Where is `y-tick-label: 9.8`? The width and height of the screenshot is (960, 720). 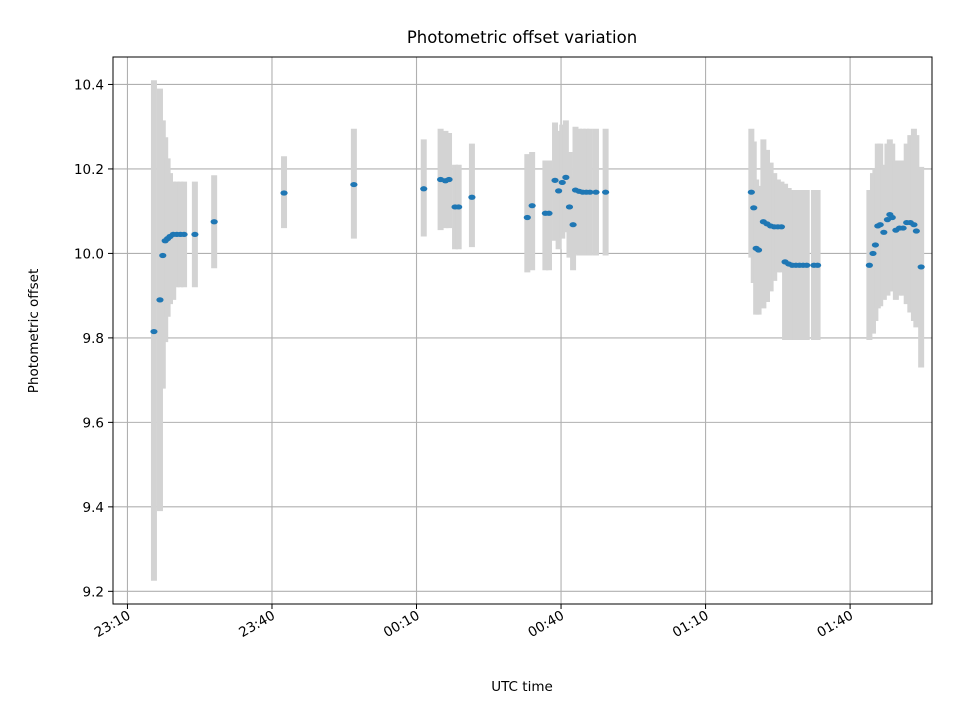 y-tick-label: 9.8 is located at coordinates (93, 339).